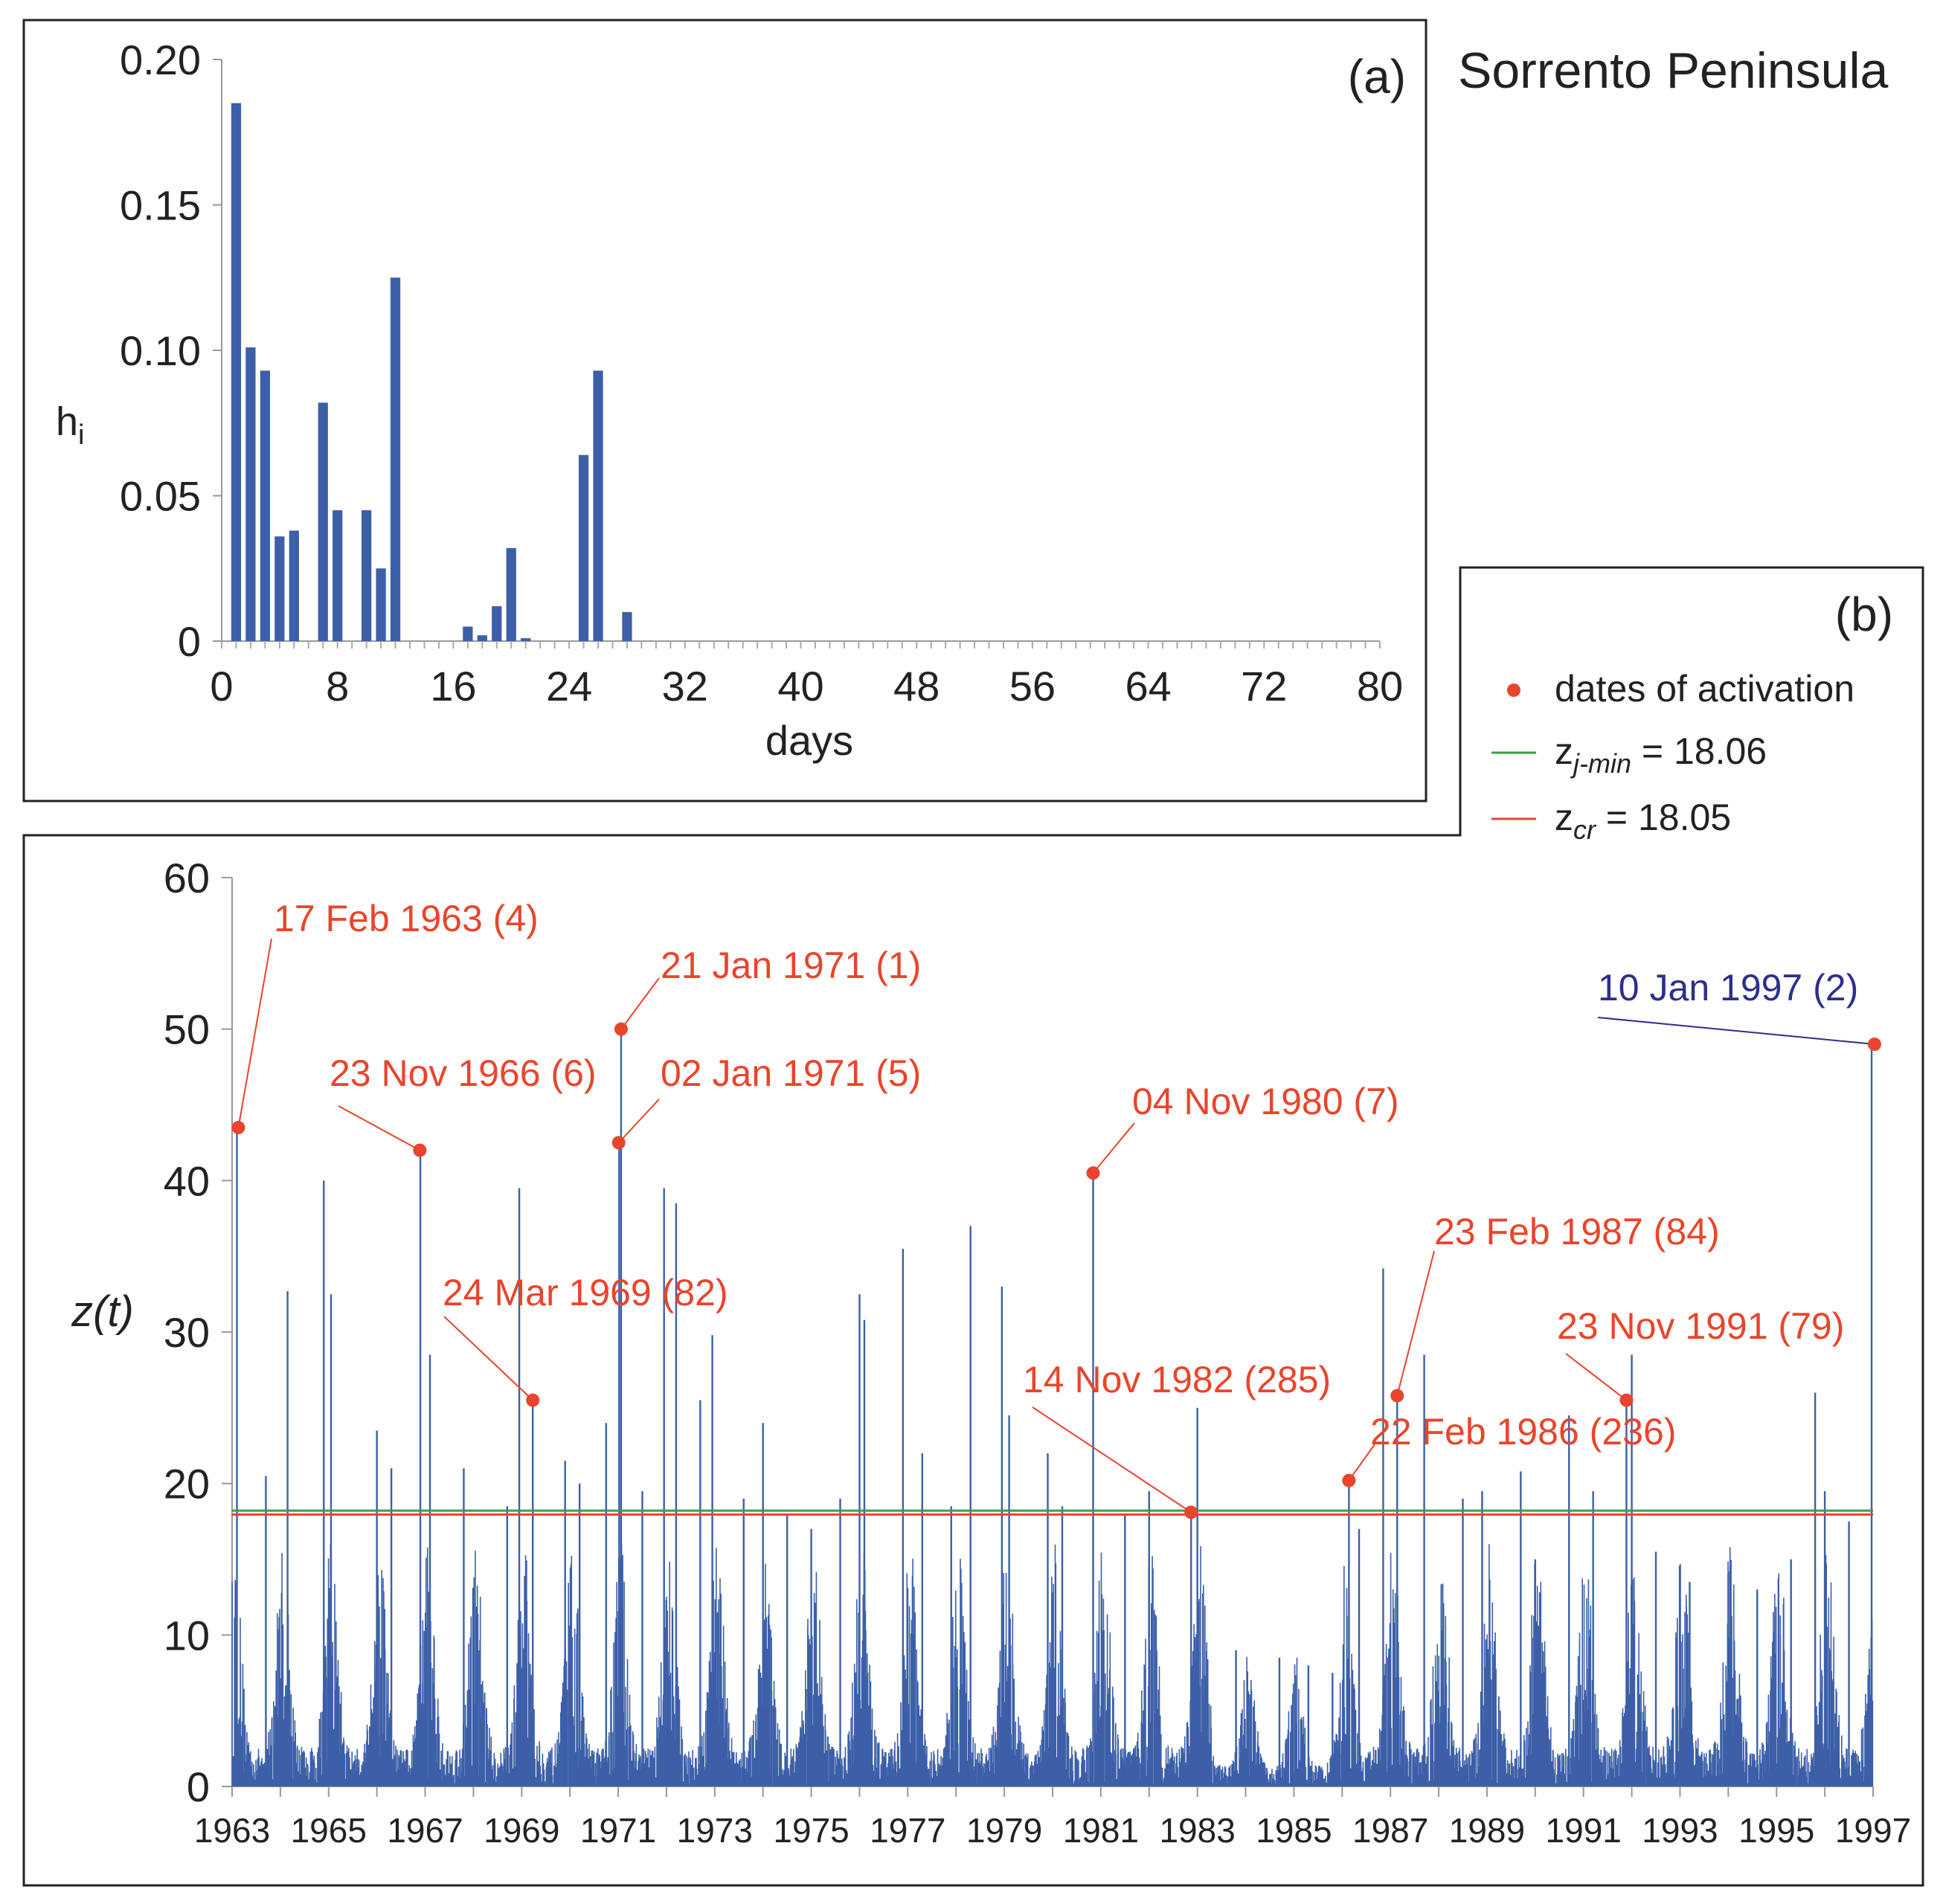 The height and width of the screenshot is (1904, 1943). I want to click on panel-a-x-tick-label: 40, so click(800, 687).